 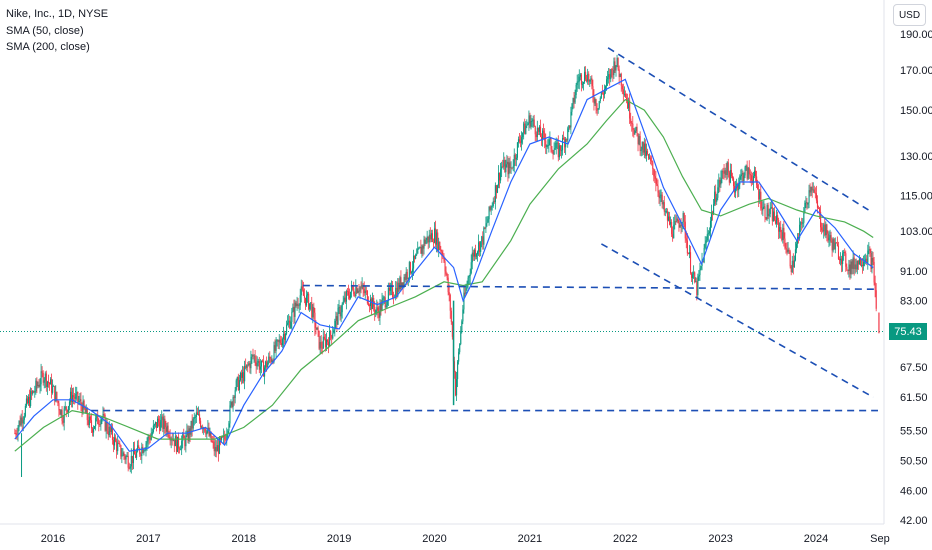 I want to click on y-tick-label: 103.00, so click(x=916, y=232).